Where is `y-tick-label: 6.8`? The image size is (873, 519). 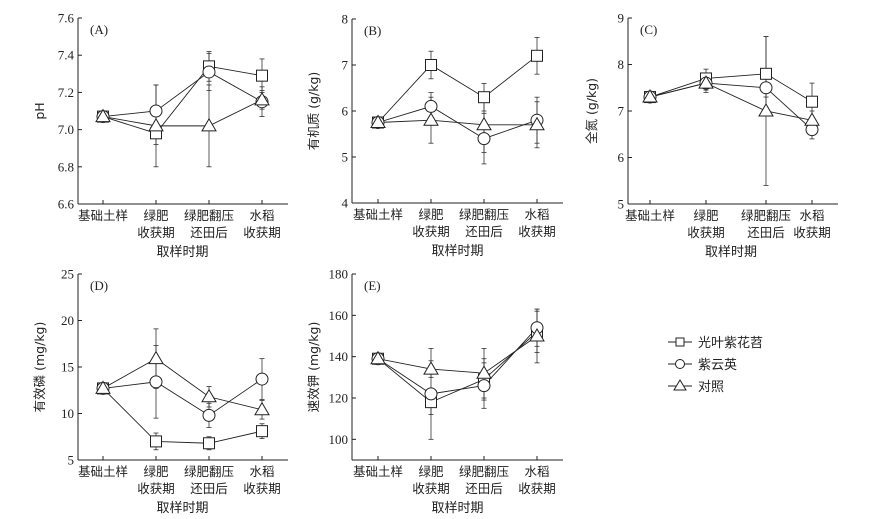
y-tick-label: 6.8 is located at coordinates (66, 166).